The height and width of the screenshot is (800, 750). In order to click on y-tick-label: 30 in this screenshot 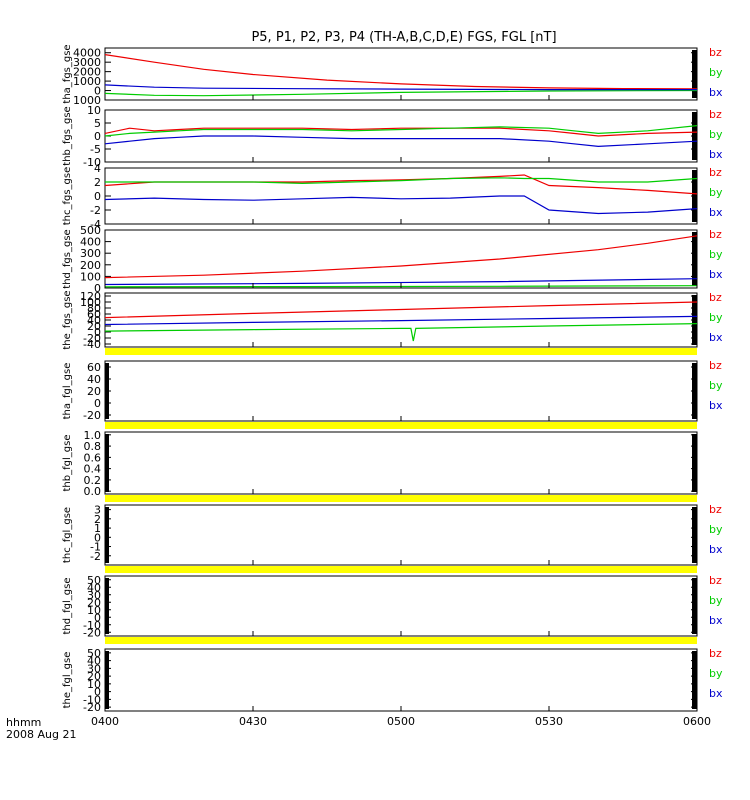, I will do `click(94, 668)`.